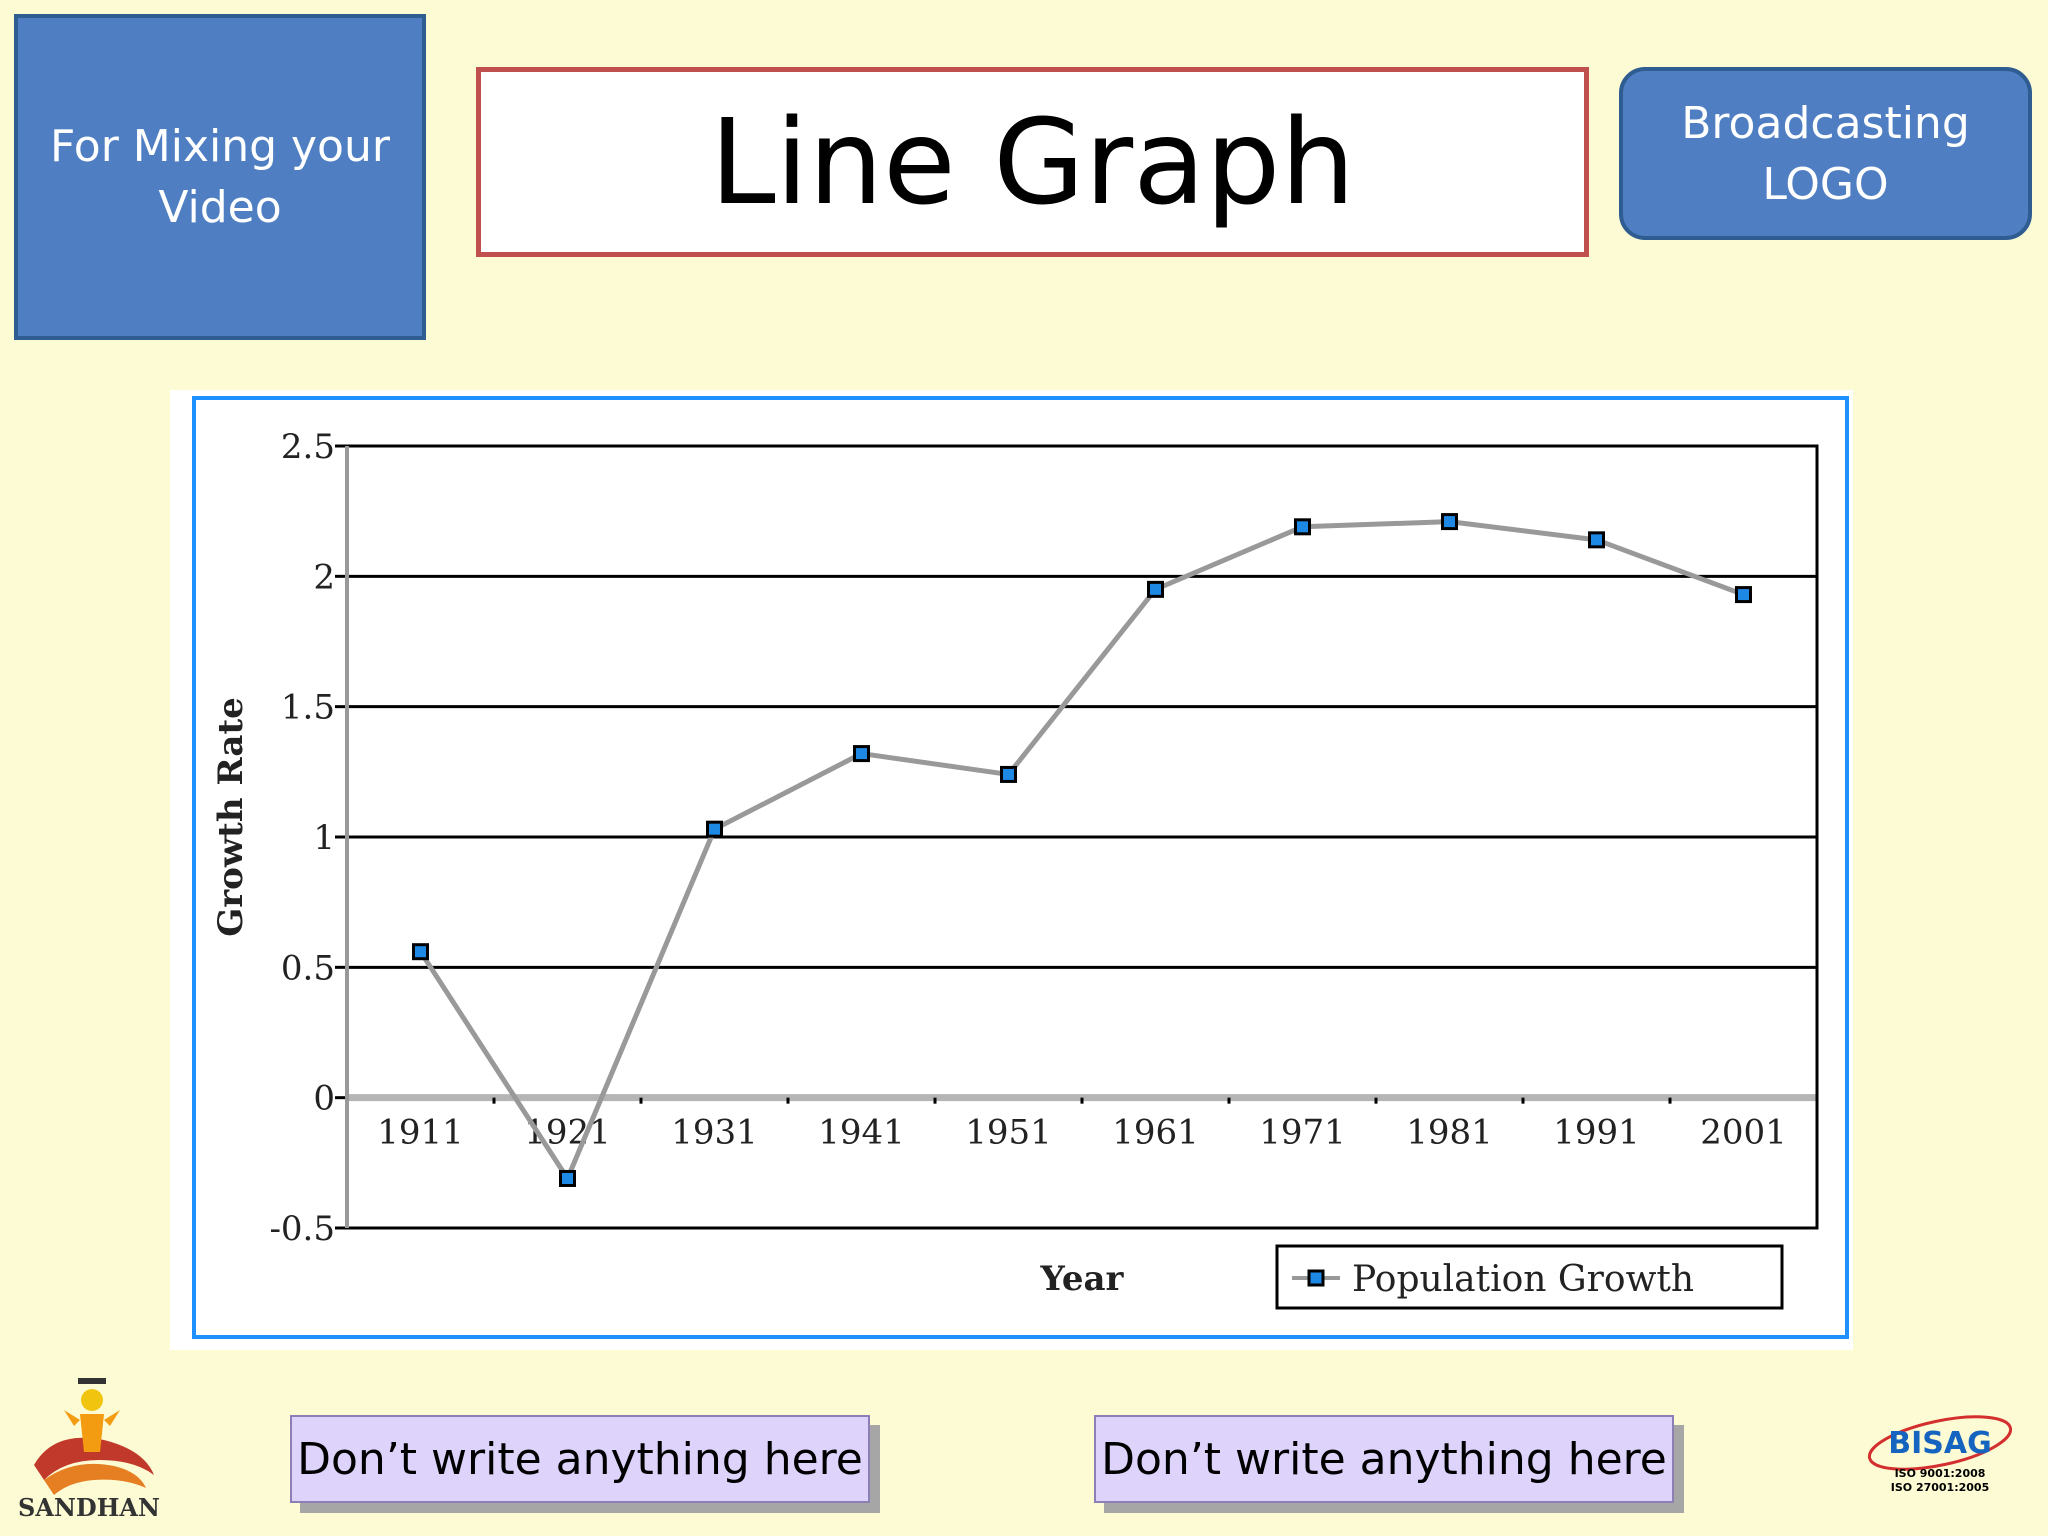 This screenshot has width=2048, height=1536. What do you see at coordinates (420, 1133) in the screenshot?
I see `x-tick-label-1911: 1911` at bounding box center [420, 1133].